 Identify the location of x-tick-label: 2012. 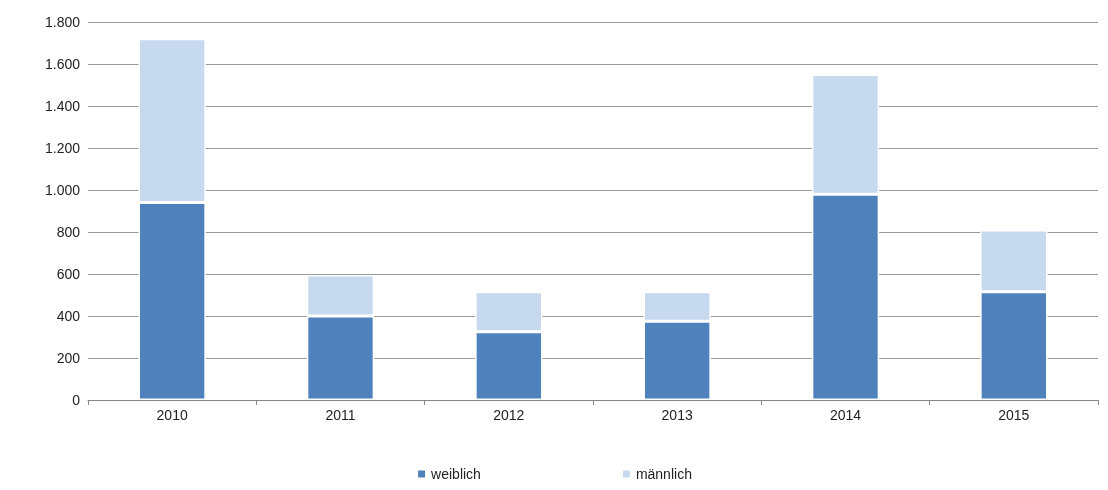
(509, 415).